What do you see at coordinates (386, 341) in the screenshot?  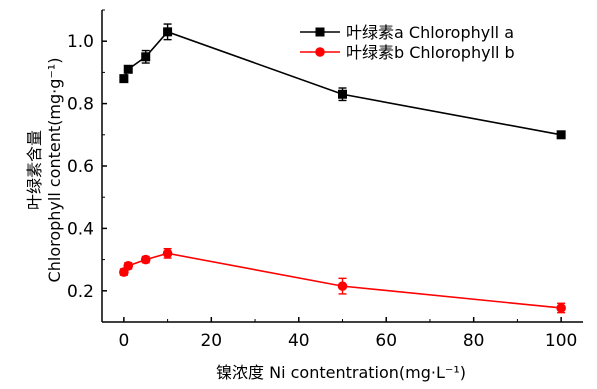 I see `x-tick-label: 60` at bounding box center [386, 341].